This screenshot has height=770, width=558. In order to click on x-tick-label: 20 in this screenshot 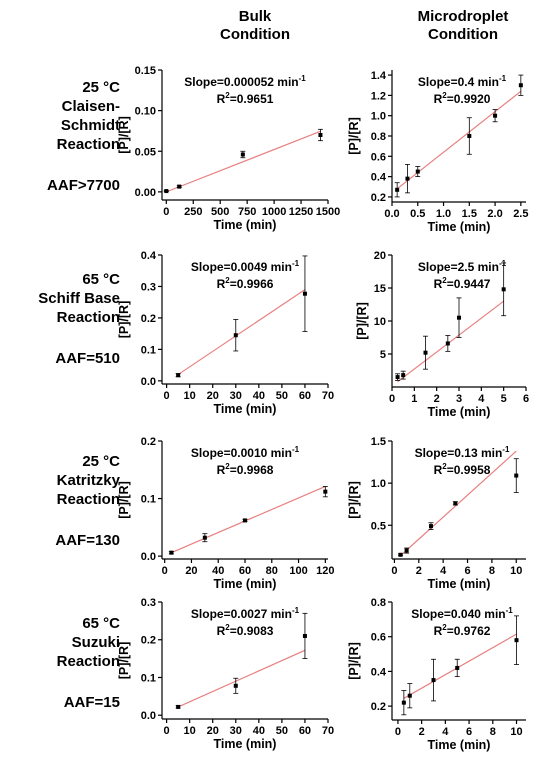, I will do `click(191, 571)`.